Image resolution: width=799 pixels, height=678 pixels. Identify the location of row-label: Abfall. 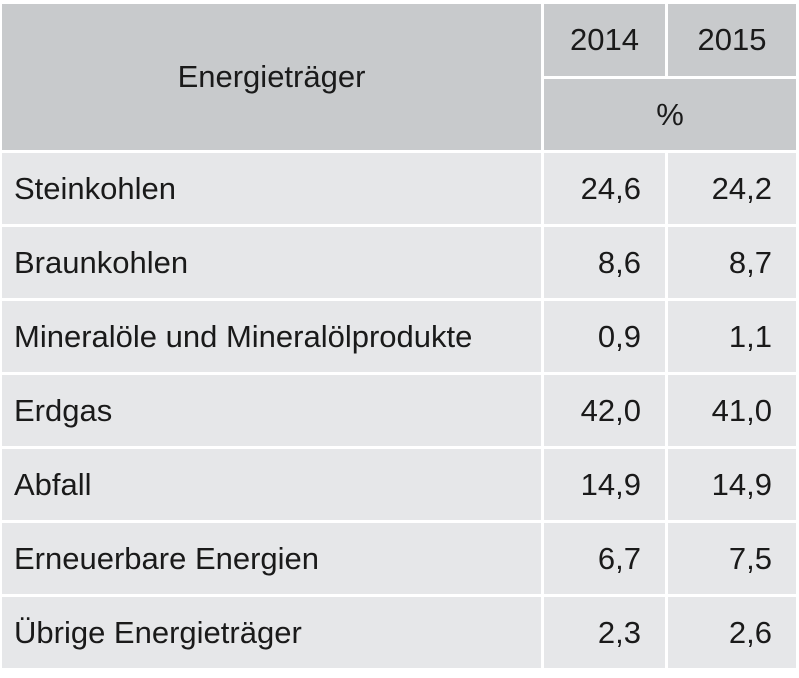
(273, 486).